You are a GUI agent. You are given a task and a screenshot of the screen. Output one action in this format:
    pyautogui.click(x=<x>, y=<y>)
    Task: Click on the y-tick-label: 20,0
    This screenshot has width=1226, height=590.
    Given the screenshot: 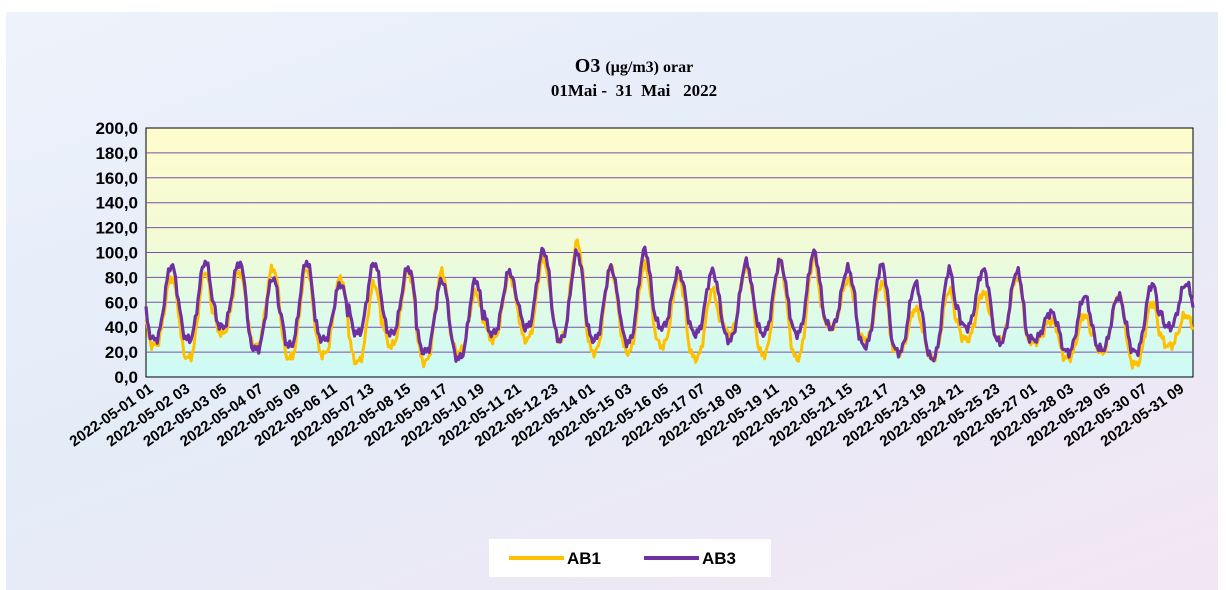 What is the action you would take?
    pyautogui.click(x=121, y=352)
    